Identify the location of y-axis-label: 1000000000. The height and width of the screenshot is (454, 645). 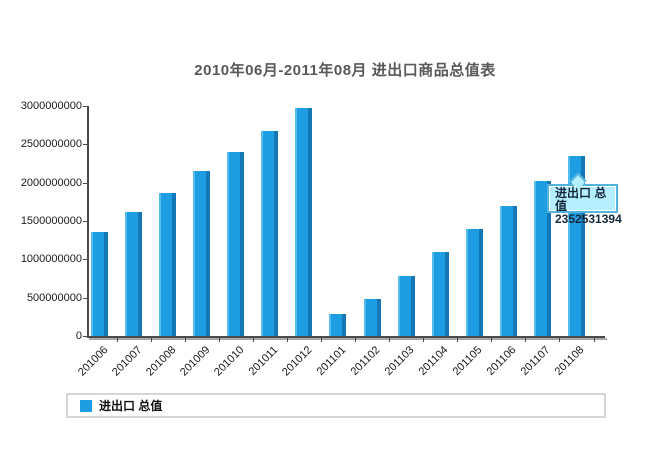
(51, 259).